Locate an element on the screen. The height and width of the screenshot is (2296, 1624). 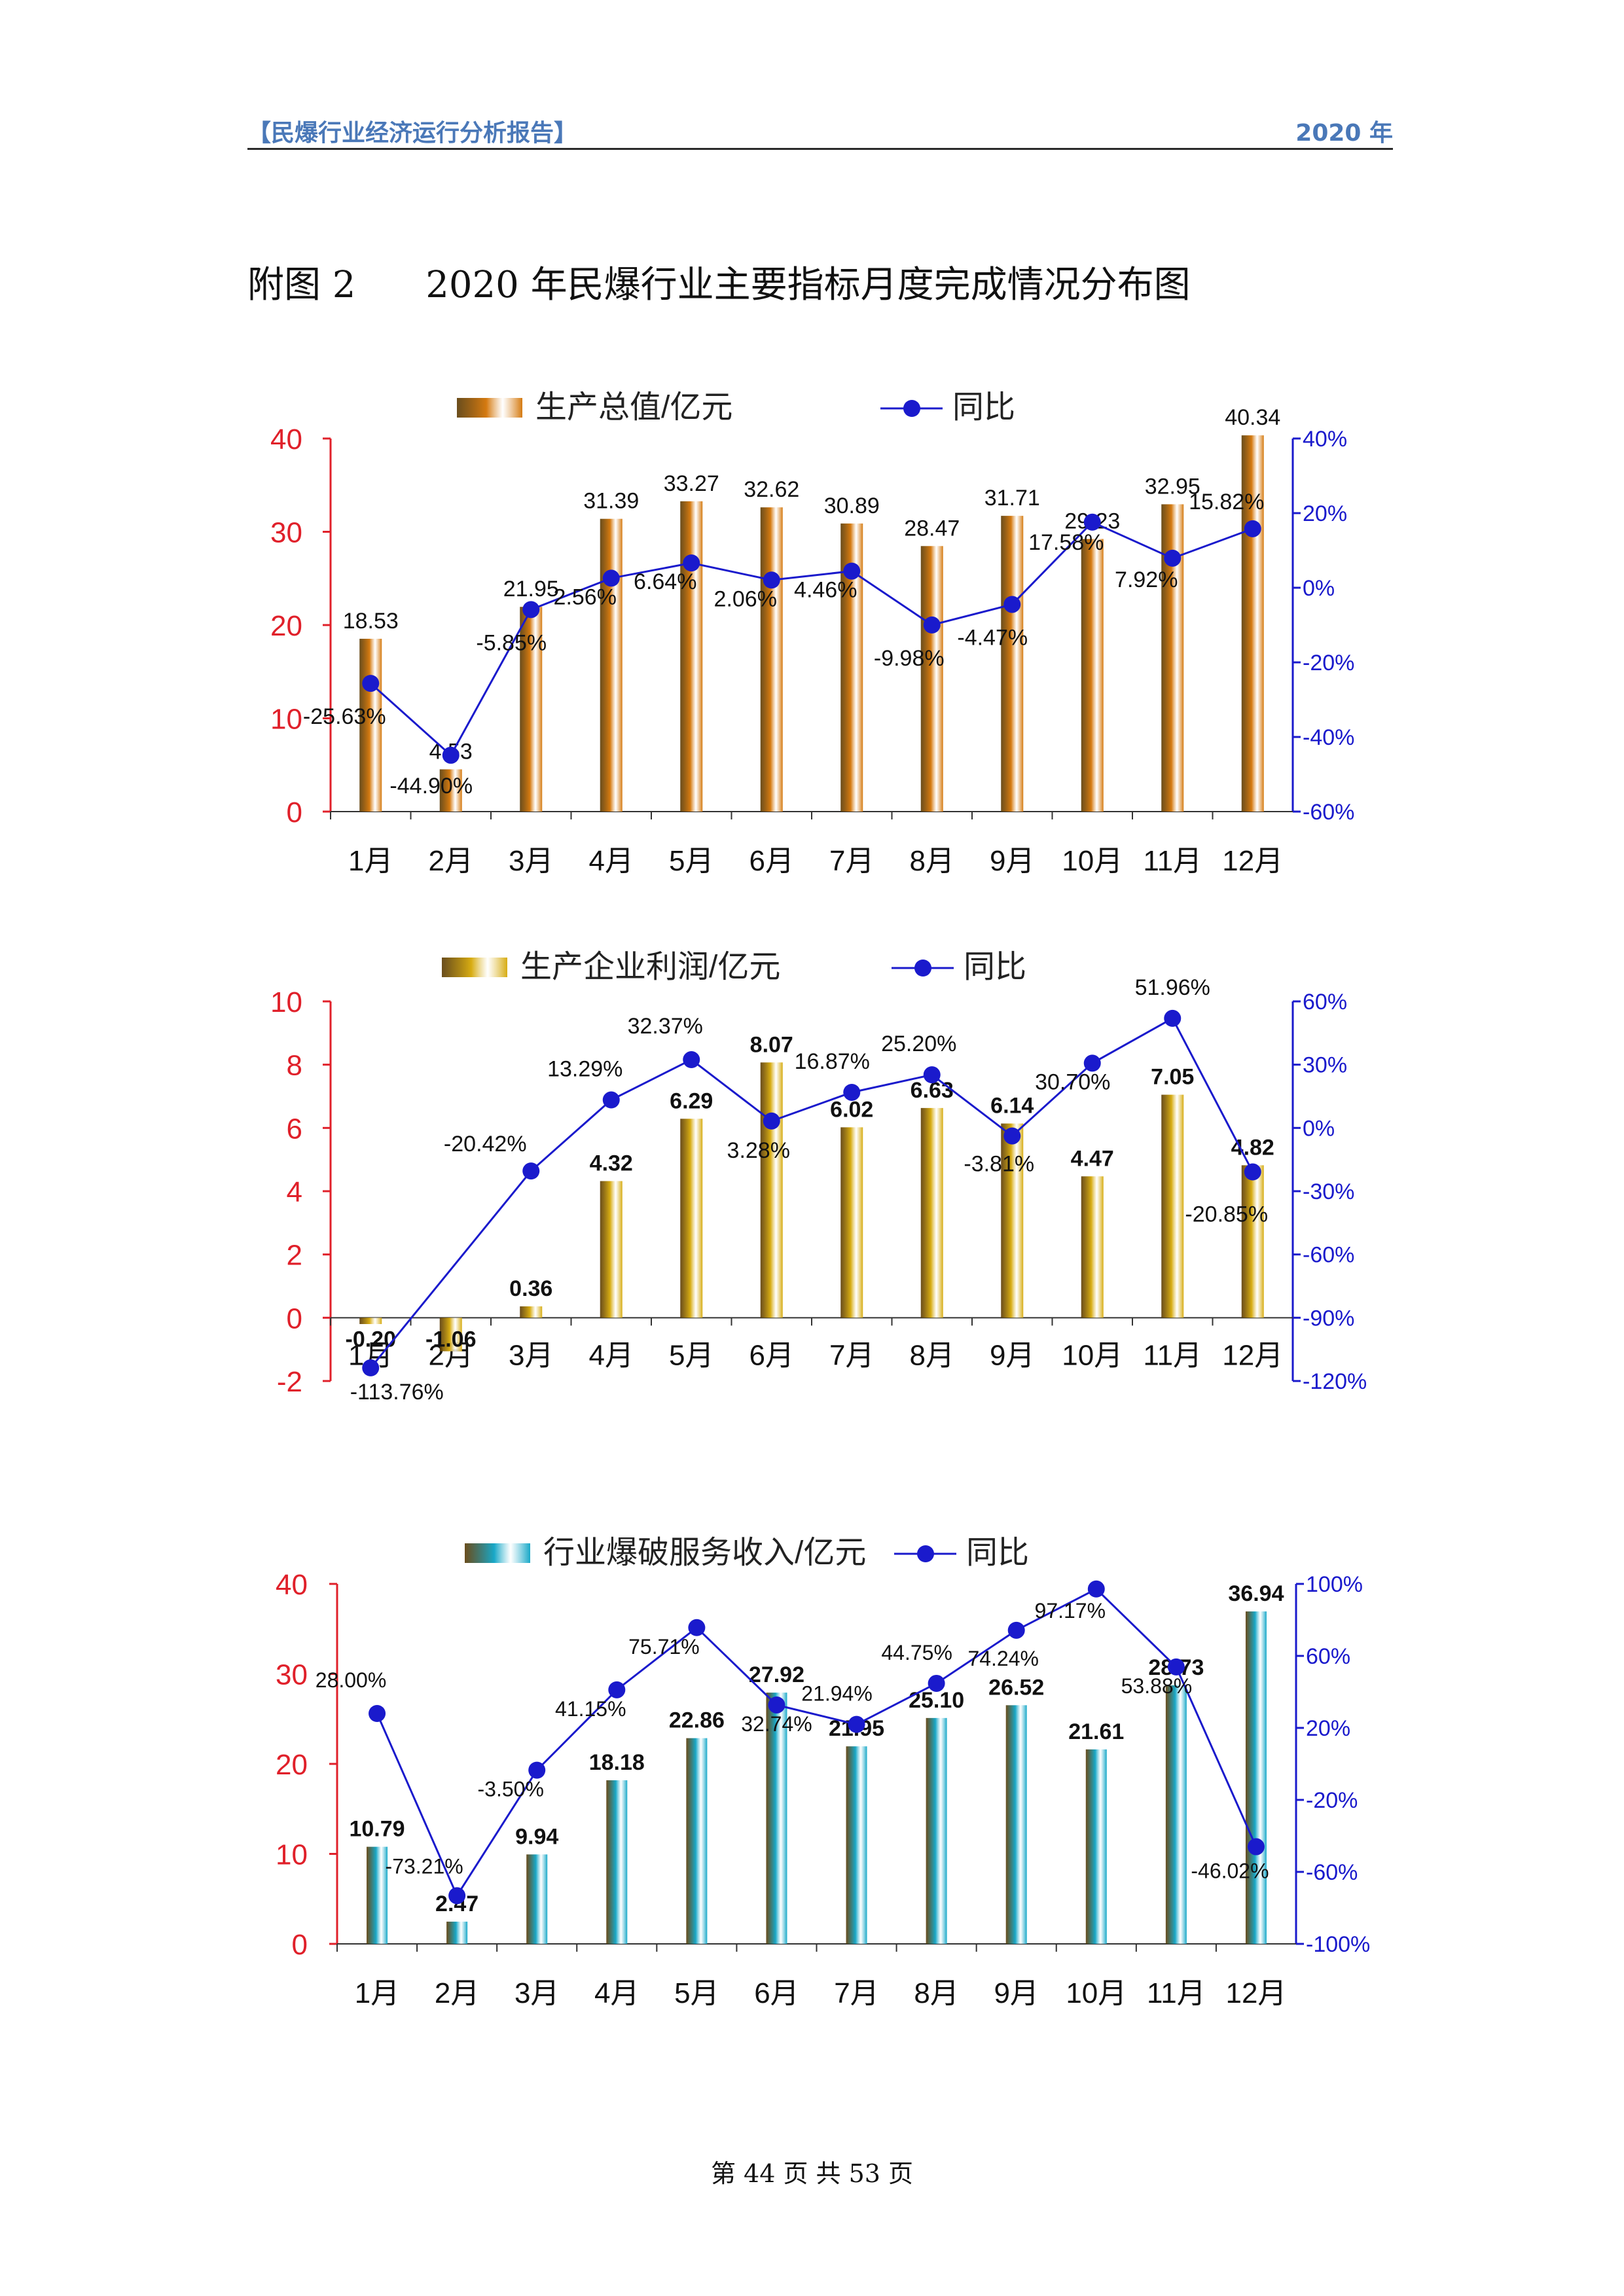
yoy-value-label: -20.85% is located at coordinates (1226, 1214).